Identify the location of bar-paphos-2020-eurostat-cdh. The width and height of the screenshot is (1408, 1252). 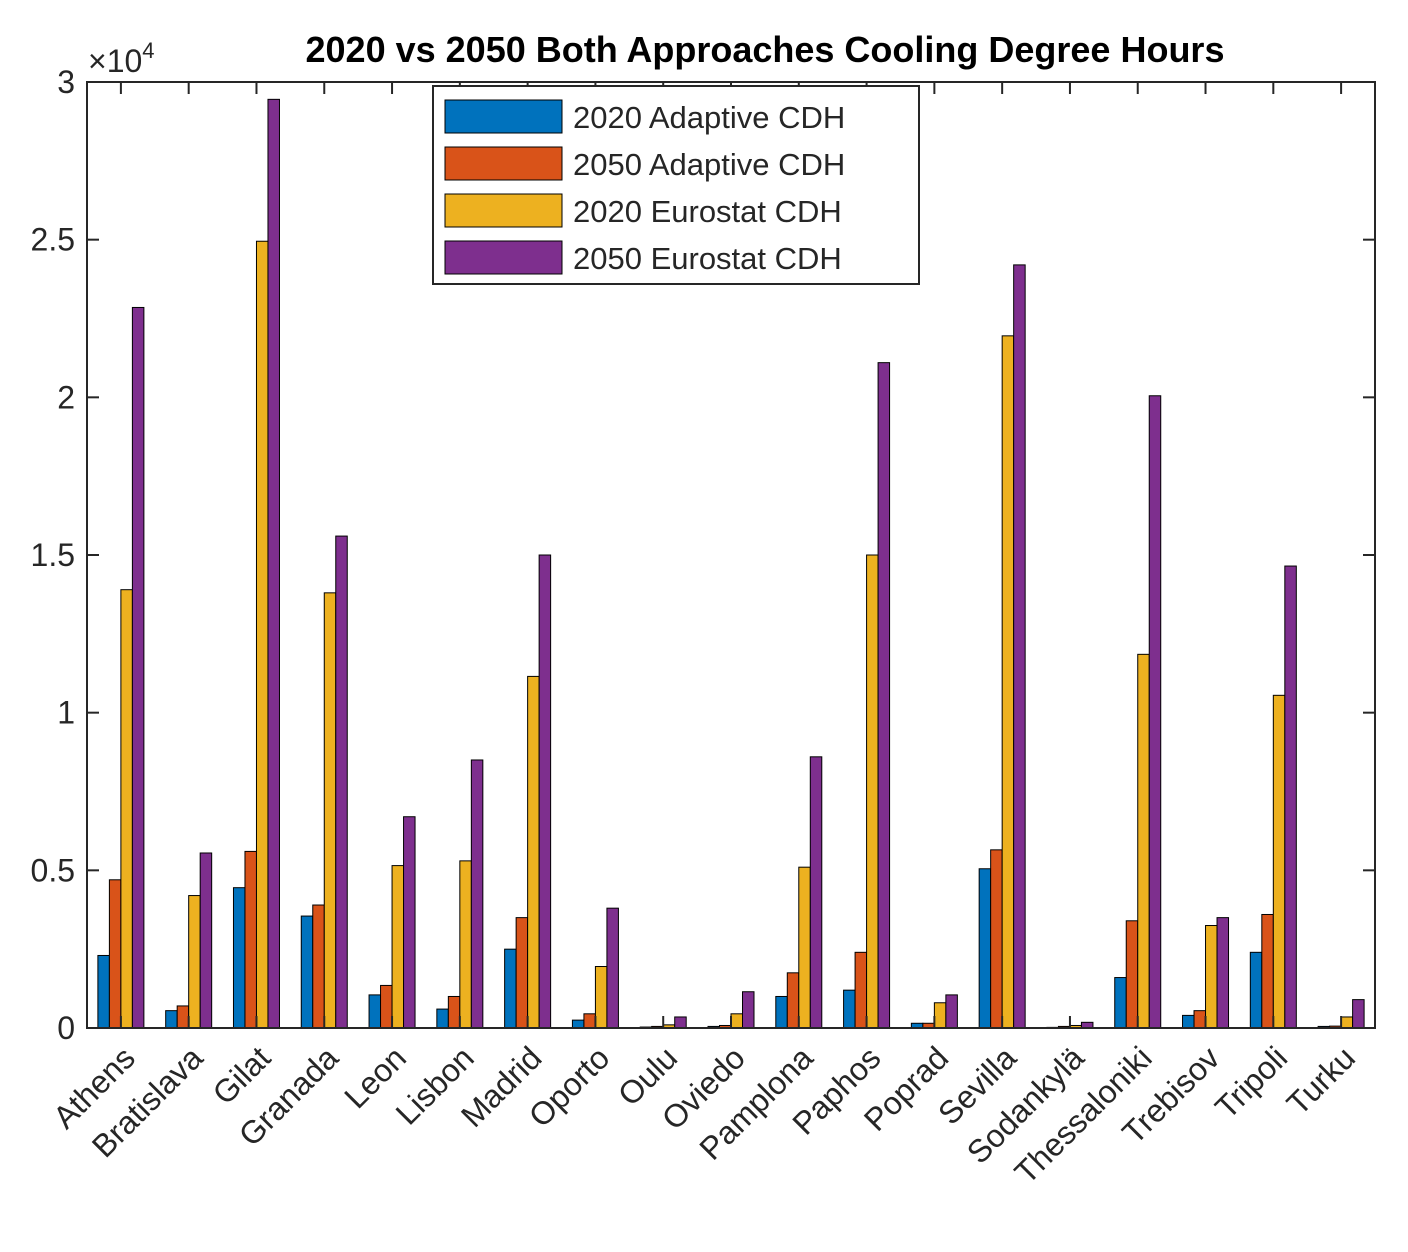
(872, 791).